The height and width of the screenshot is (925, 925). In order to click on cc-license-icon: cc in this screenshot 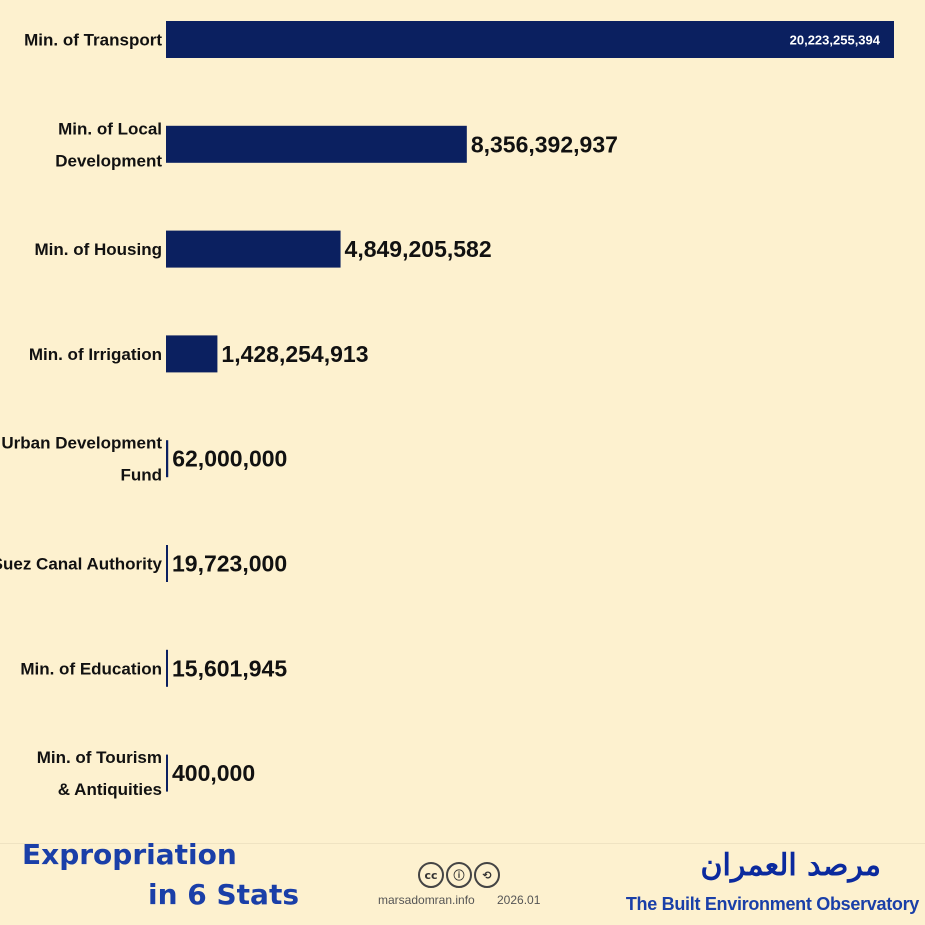, I will do `click(431, 875)`.